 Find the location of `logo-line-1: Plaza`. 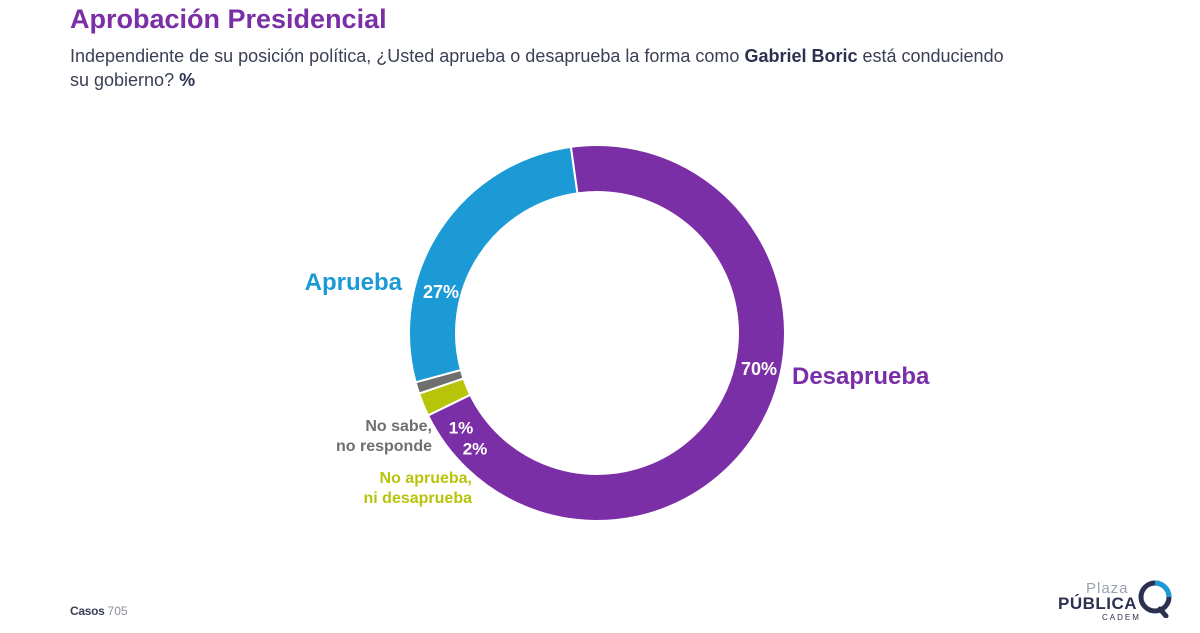

logo-line-1: Plaza is located at coordinates (1107, 588).